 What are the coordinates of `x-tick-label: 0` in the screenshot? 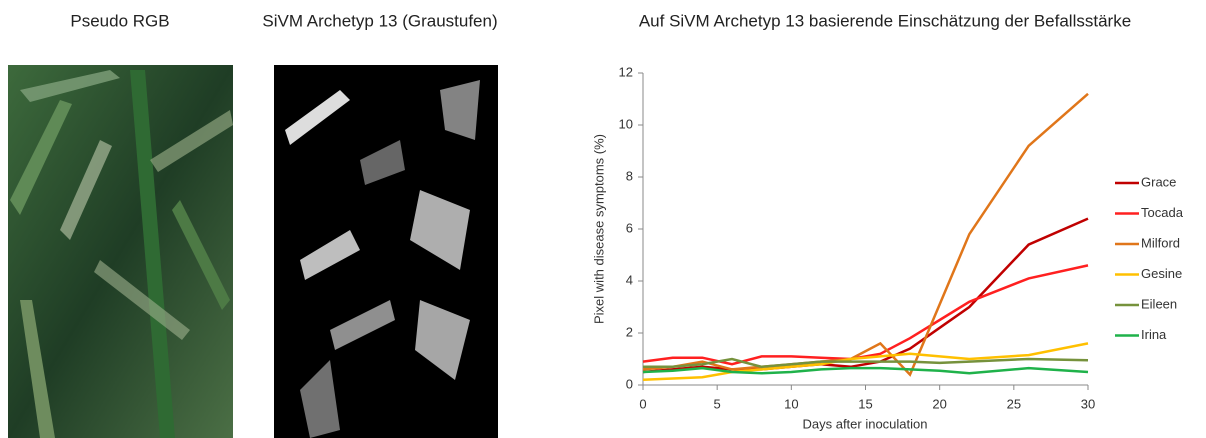 It's located at (642, 403).